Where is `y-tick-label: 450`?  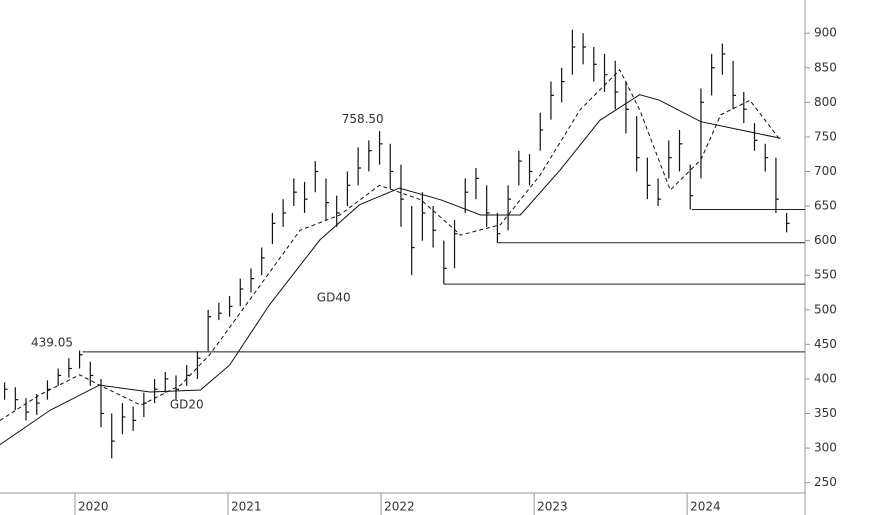 y-tick-label: 450 is located at coordinates (825, 344).